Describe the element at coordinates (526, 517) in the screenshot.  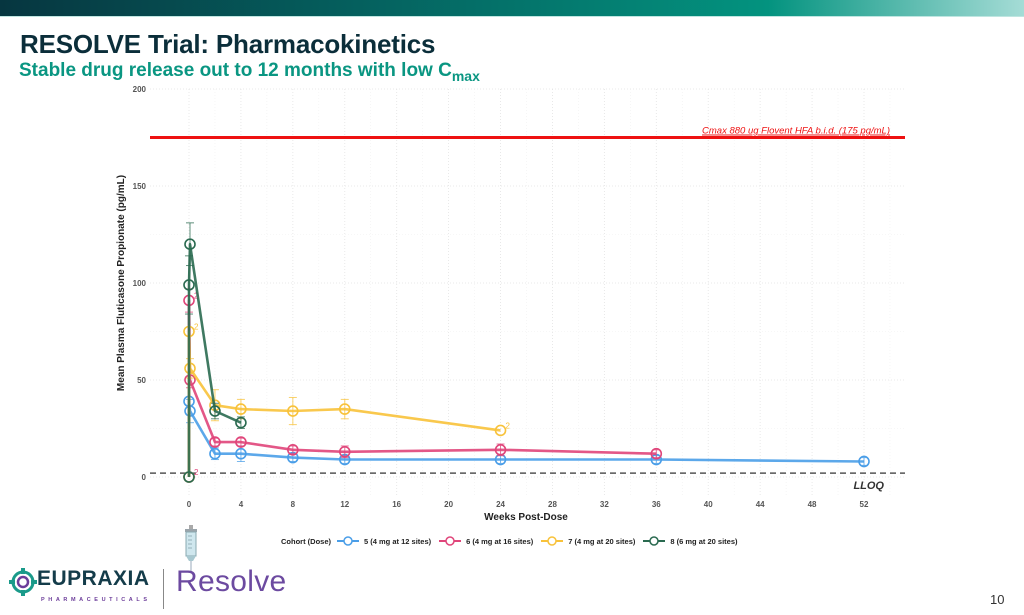
I see `x-axis-label: Weeks Post-Dose` at that location.